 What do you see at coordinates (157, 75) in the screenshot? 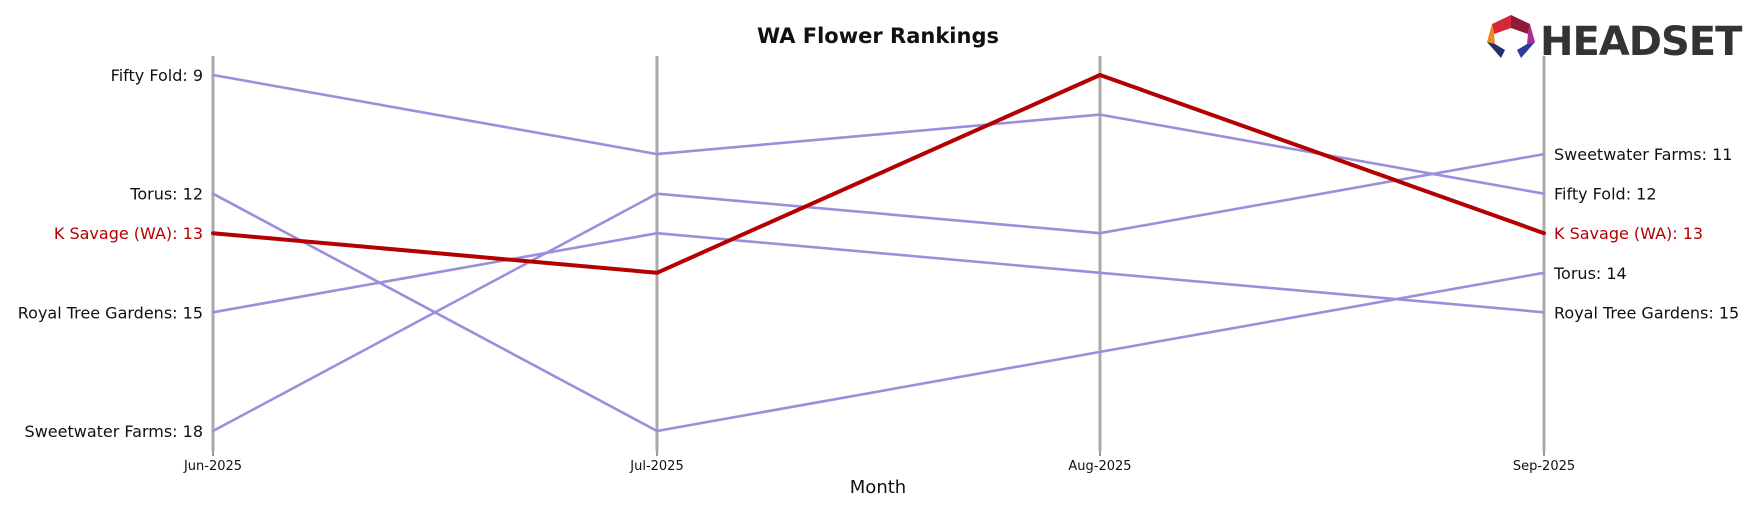
I see `start-label: Fifty Fold: 9` at bounding box center [157, 75].